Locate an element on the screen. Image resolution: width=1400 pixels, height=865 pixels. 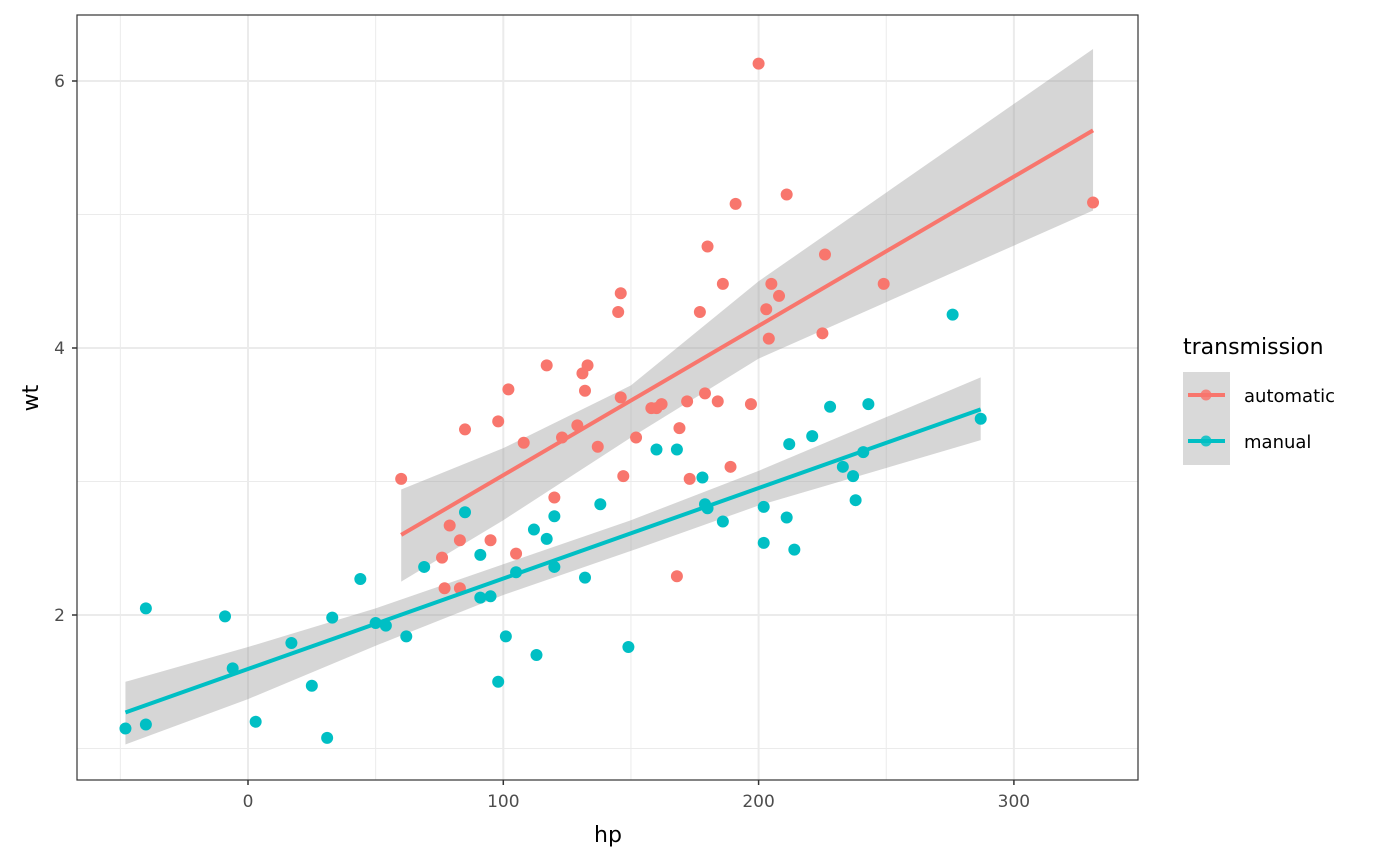
y-tick-label: 2 is located at coordinates (59, 616).